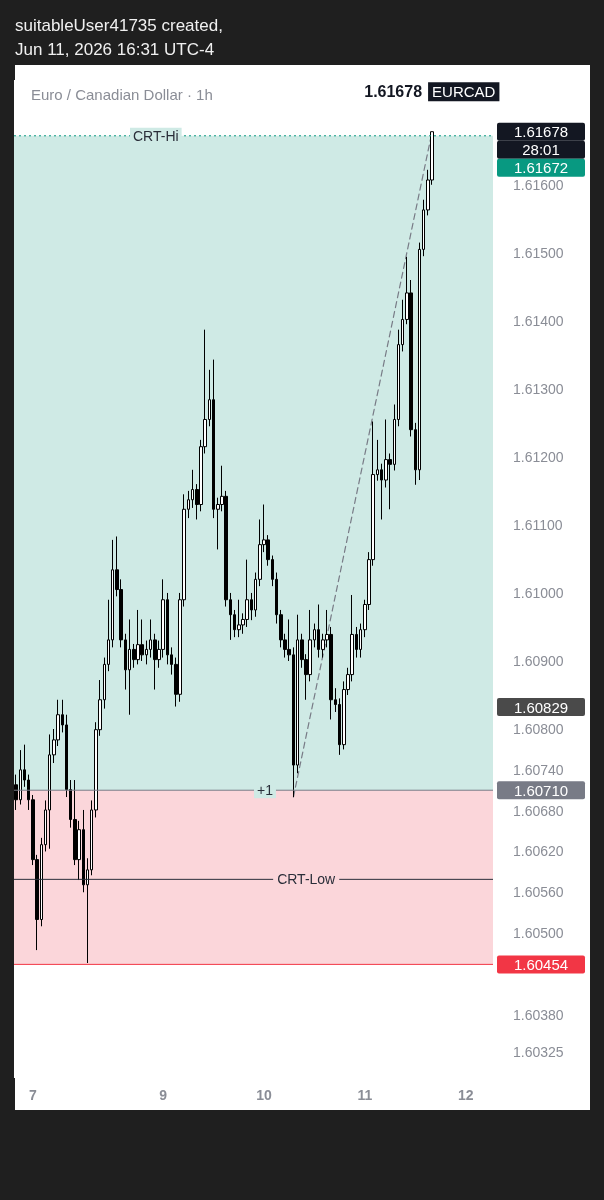  What do you see at coordinates (538, 592) in the screenshot?
I see `y-tick-label: 1.61000` at bounding box center [538, 592].